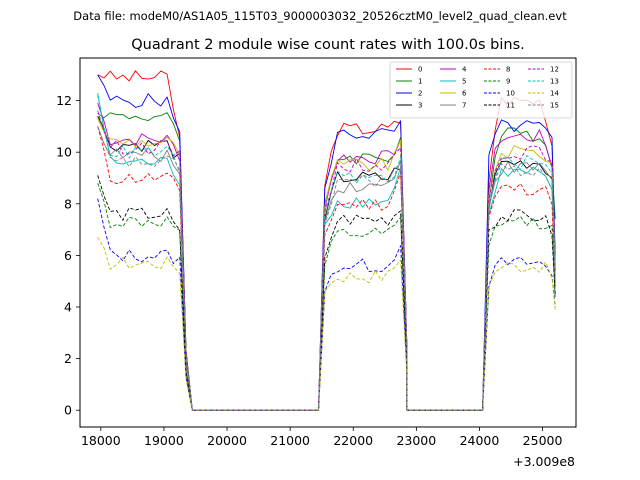  Describe the element at coordinates (416, 440) in the screenshot. I see `x-tick-label: 23000` at that location.